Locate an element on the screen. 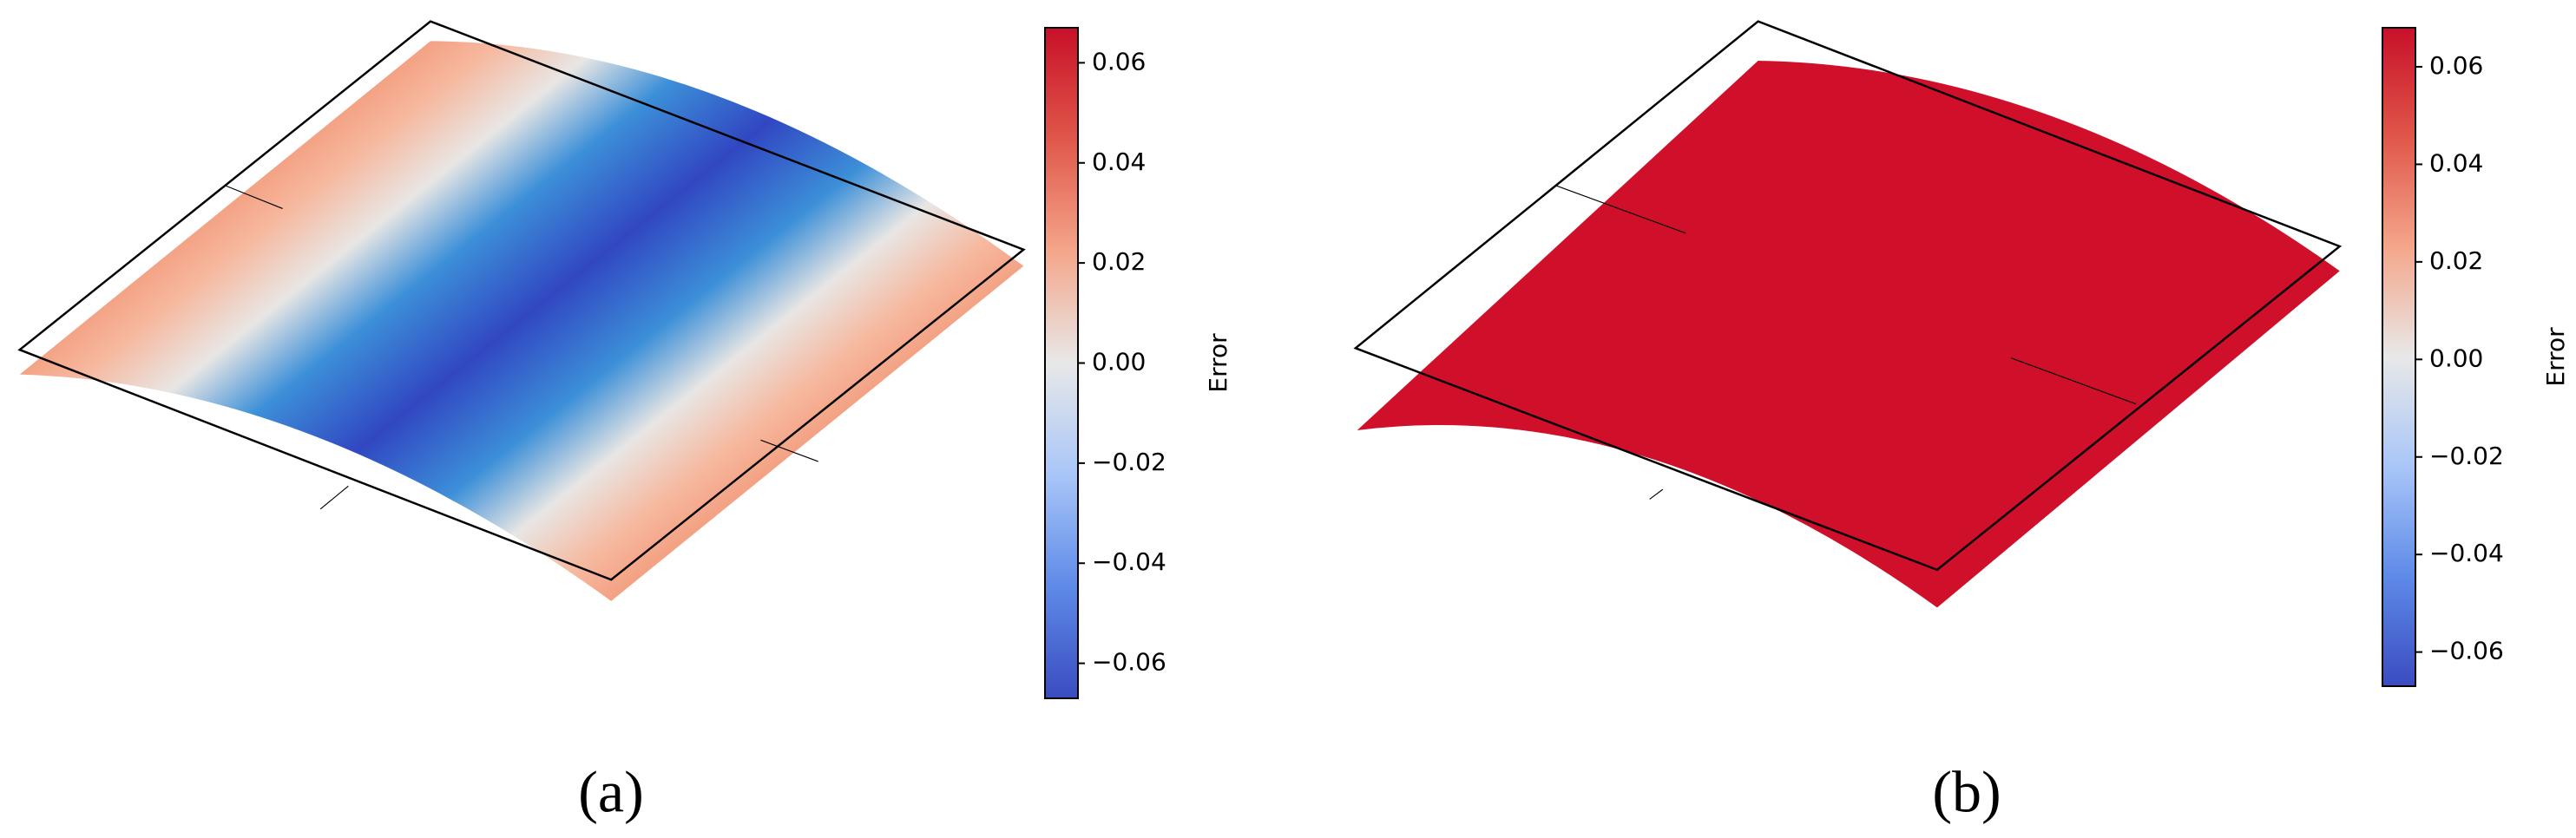 The height and width of the screenshot is (838, 2576). caption: (b) is located at coordinates (1966, 792).